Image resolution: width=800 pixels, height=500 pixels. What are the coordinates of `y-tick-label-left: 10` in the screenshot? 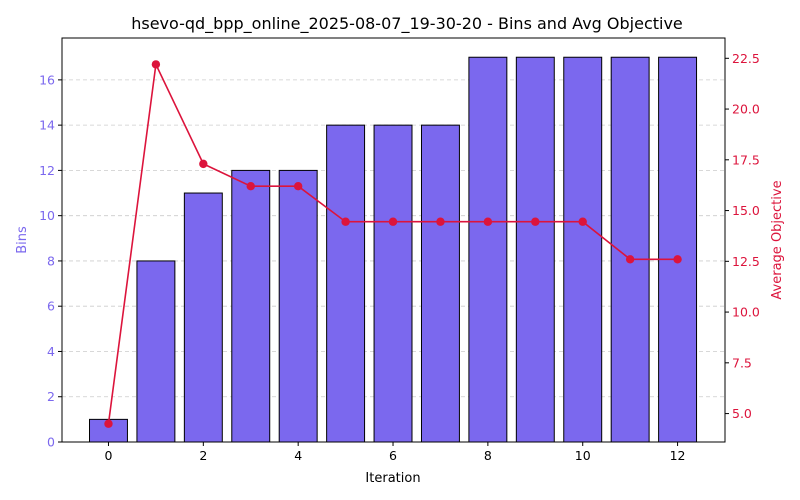 It's located at (47, 215).